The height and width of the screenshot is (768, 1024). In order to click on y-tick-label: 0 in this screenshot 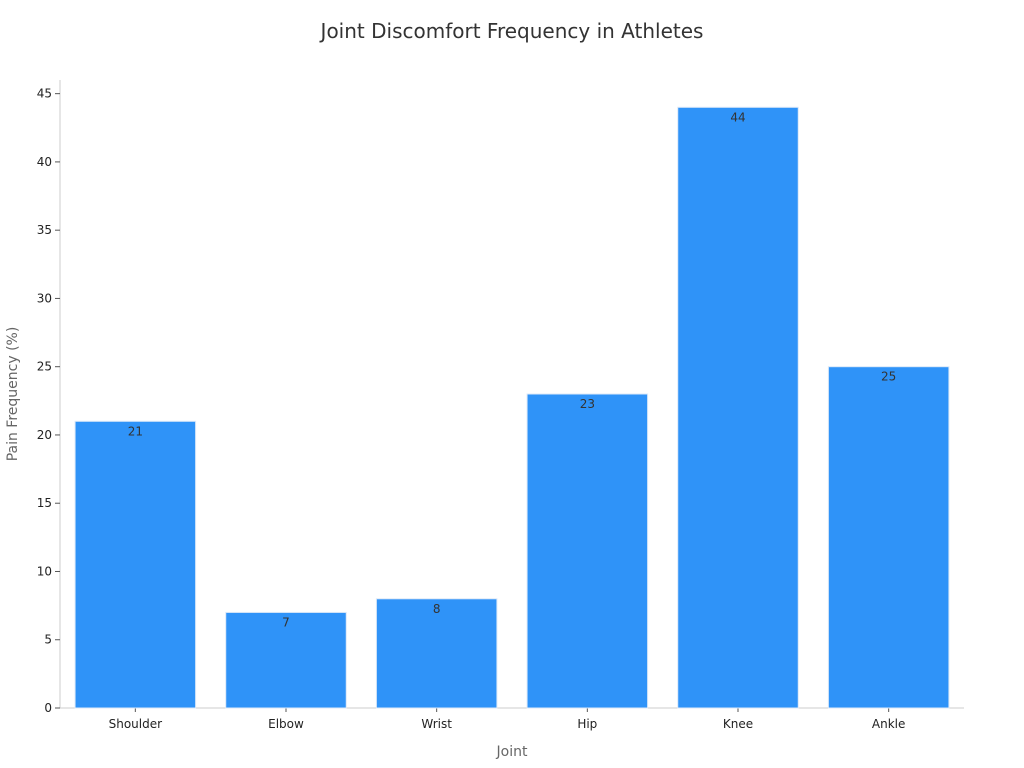, I will do `click(48, 708)`.